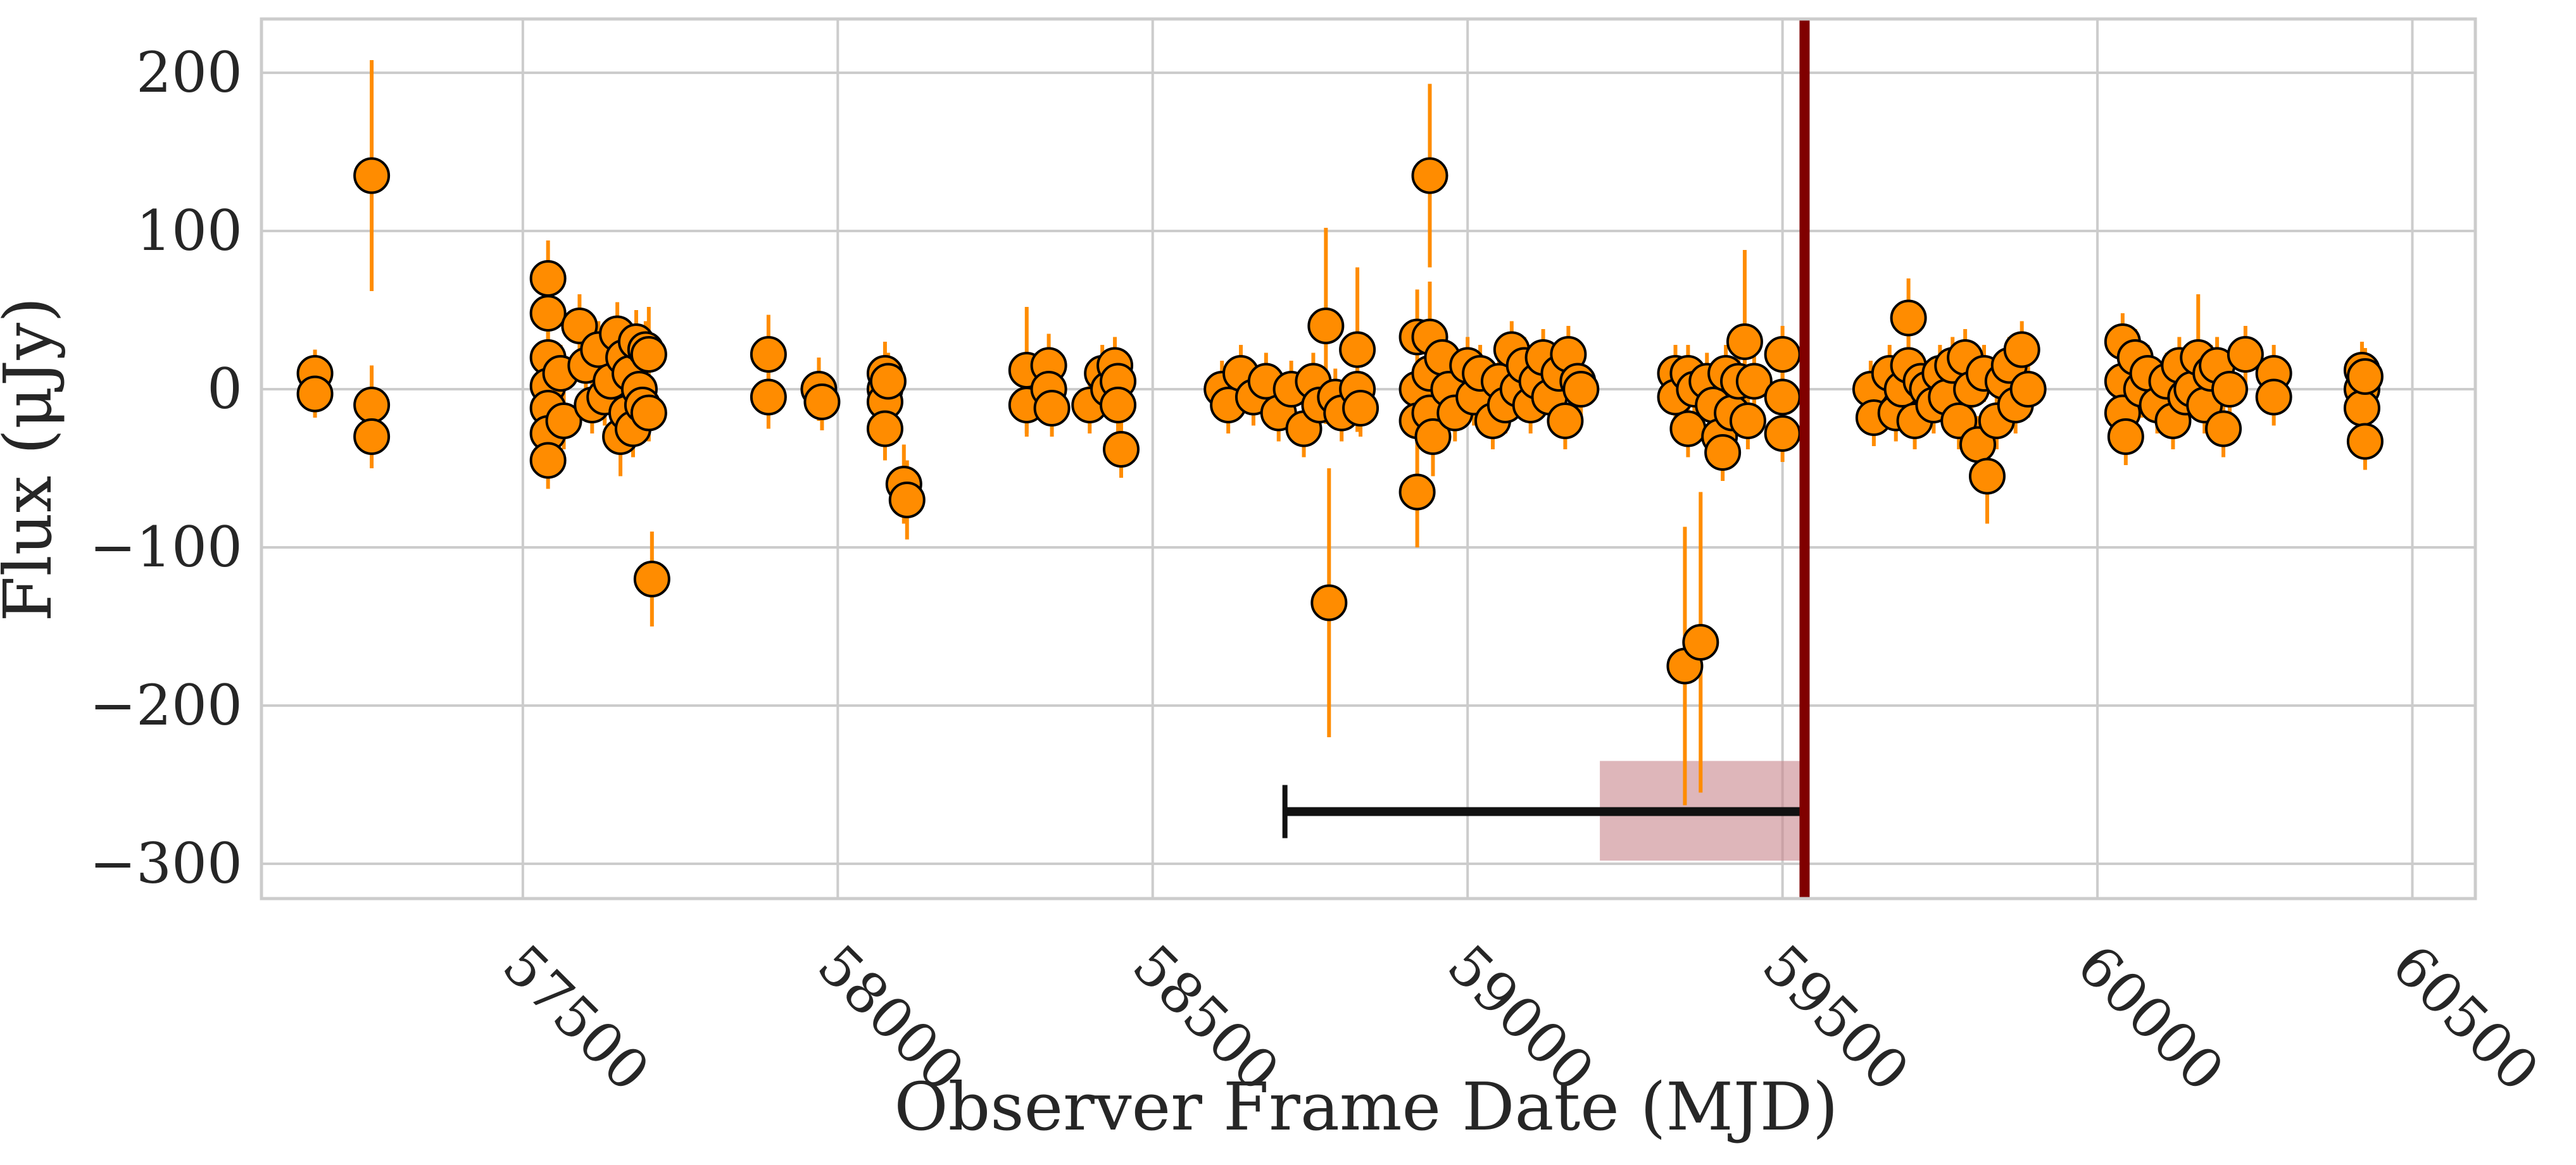 The image size is (2576, 1165). Describe the element at coordinates (165, 547) in the screenshot. I see `y-tick-label: −100` at that location.